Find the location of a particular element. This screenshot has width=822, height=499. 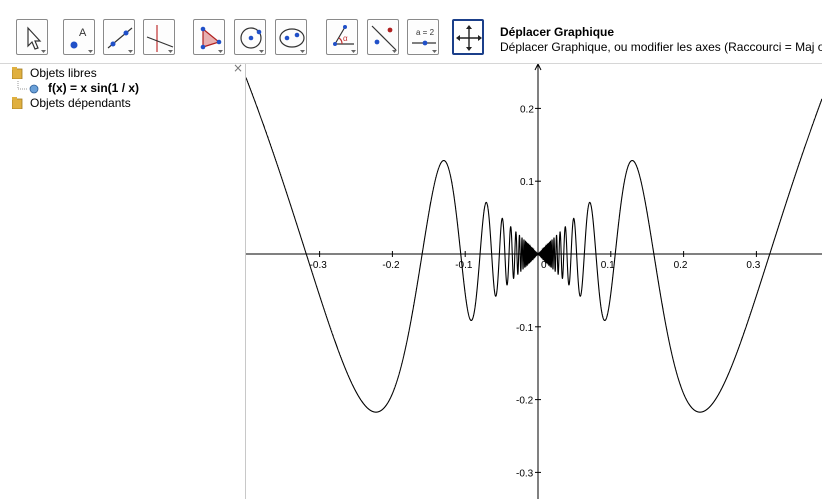

tool-angle-button: α is located at coordinates (342, 37).